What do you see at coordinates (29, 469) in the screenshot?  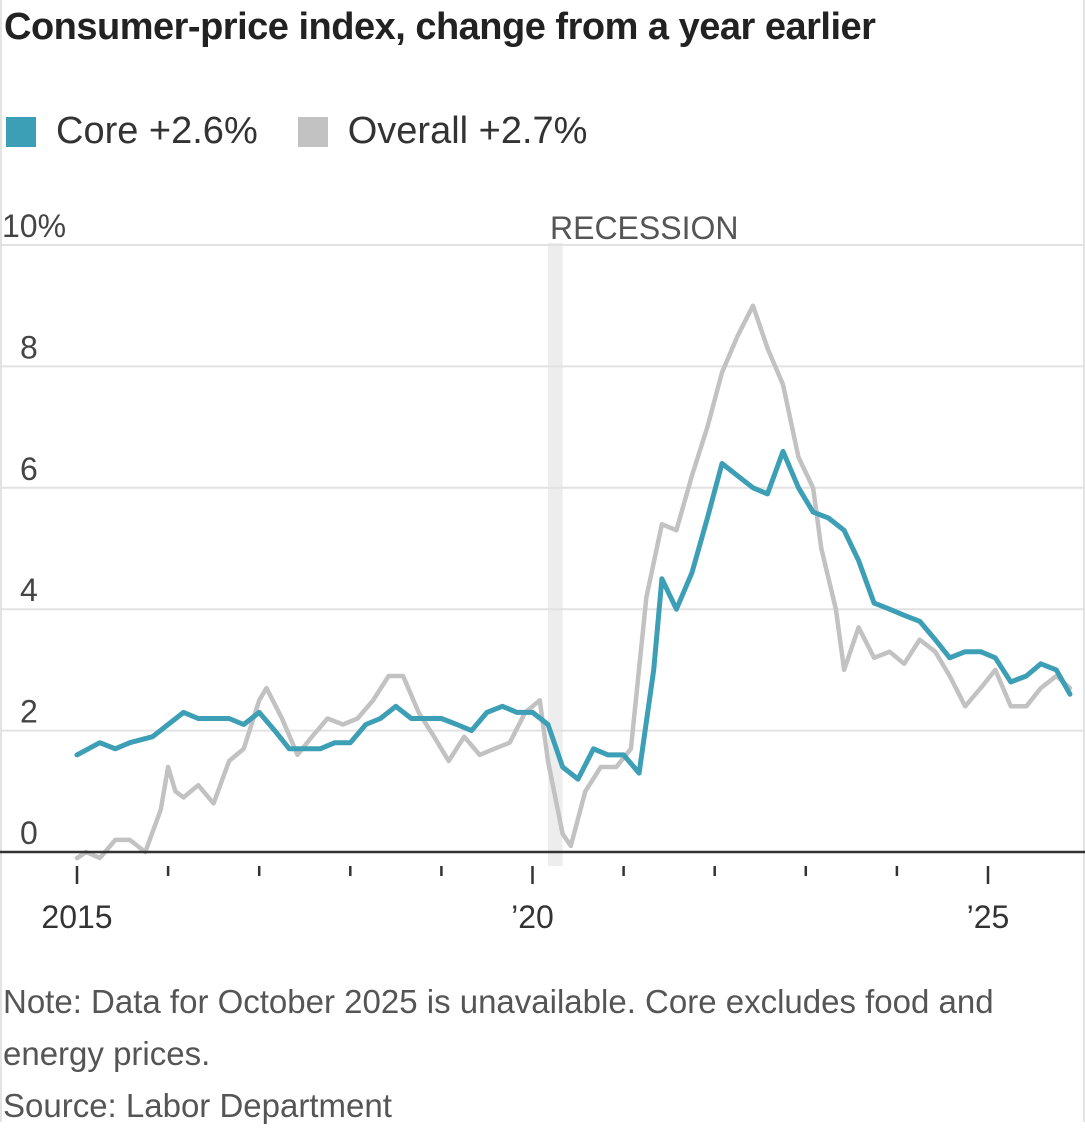 I see `y-tick-label-6: 6` at bounding box center [29, 469].